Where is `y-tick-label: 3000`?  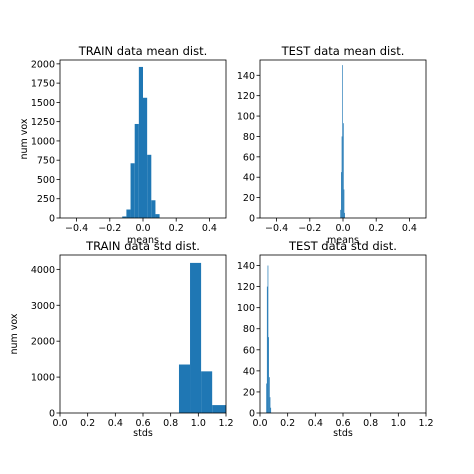
y-tick-label: 3000 is located at coordinates (43, 306).